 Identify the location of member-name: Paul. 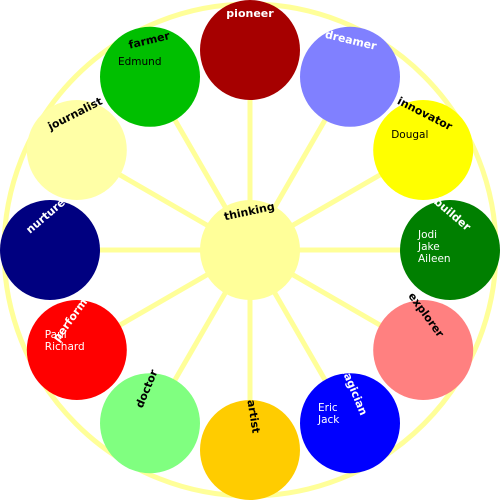
(56, 335).